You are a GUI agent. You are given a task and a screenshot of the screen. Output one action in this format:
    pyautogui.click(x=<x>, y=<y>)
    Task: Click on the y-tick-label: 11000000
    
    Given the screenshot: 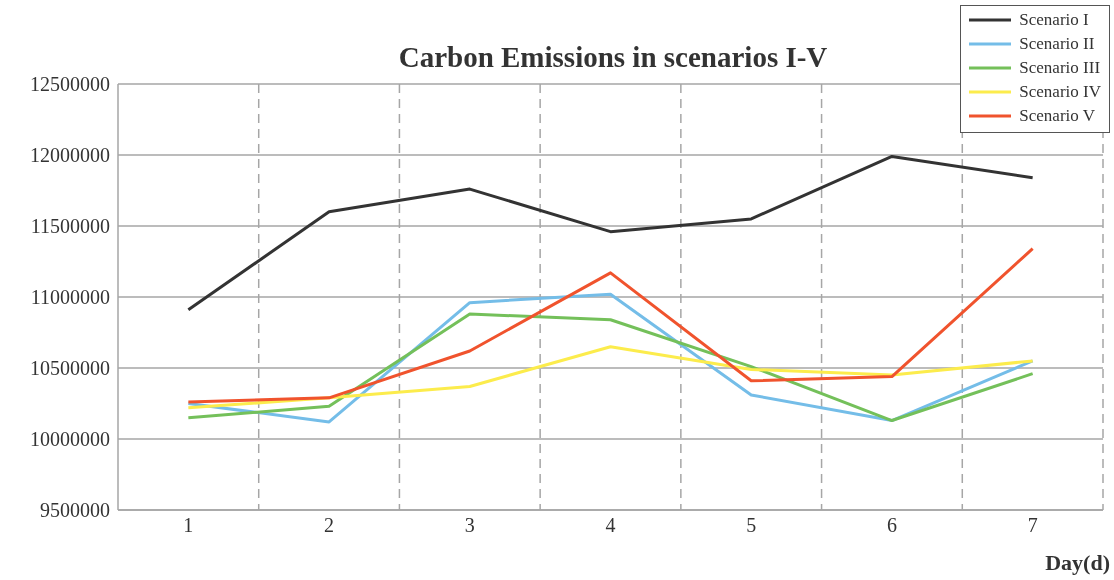 What is the action you would take?
    pyautogui.click(x=70, y=297)
    